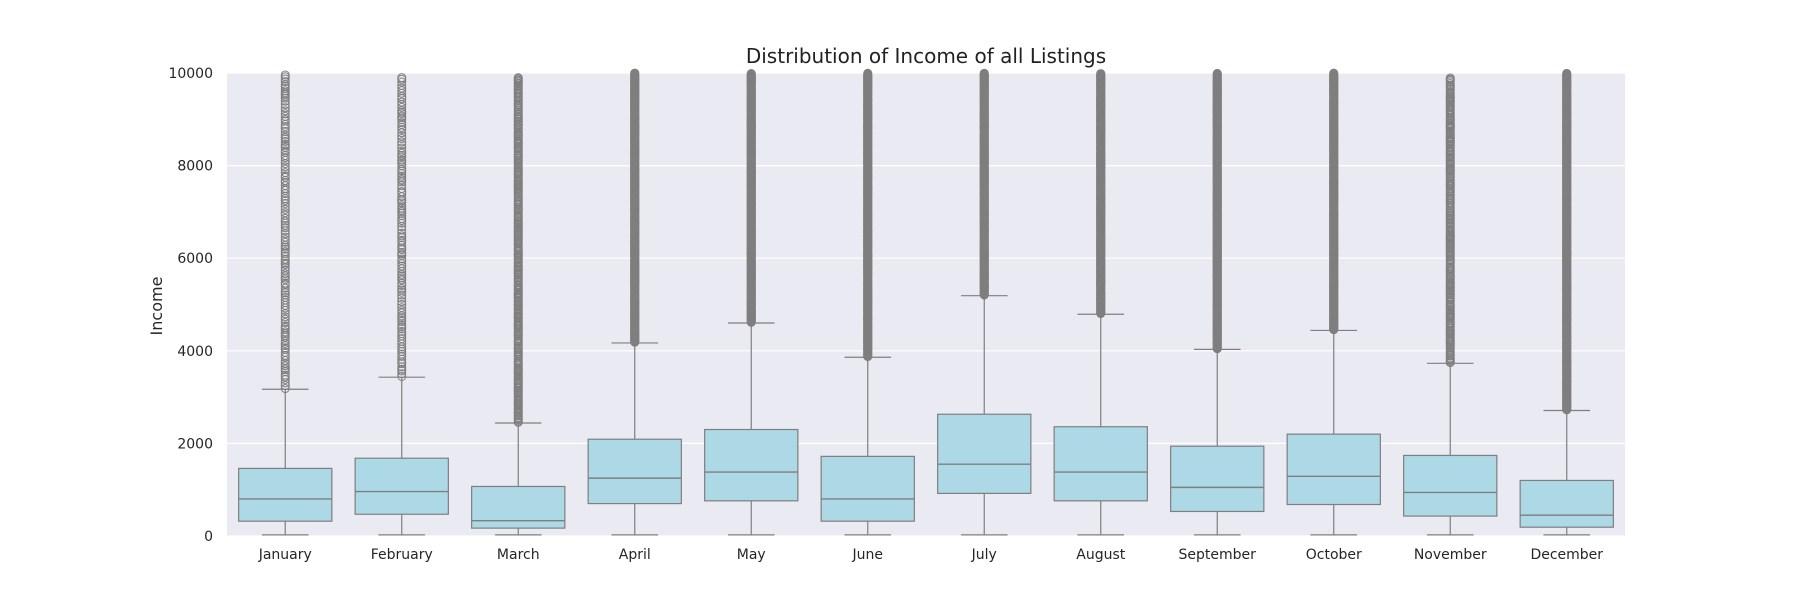  Describe the element at coordinates (926, 56) in the screenshot. I see `chart-title: Distribution of Income of all Listings` at that location.